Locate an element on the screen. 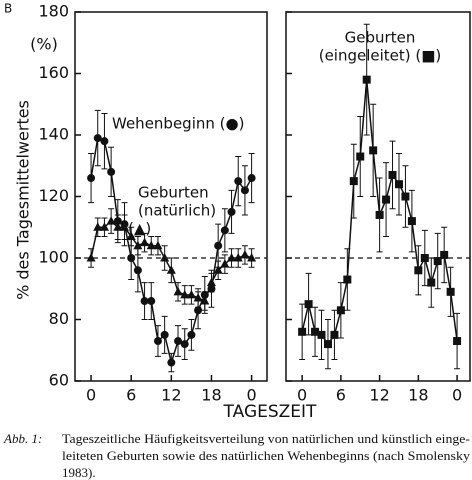 The width and height of the screenshot is (472, 480). y-tick-label: 180 is located at coordinates (53, 11).